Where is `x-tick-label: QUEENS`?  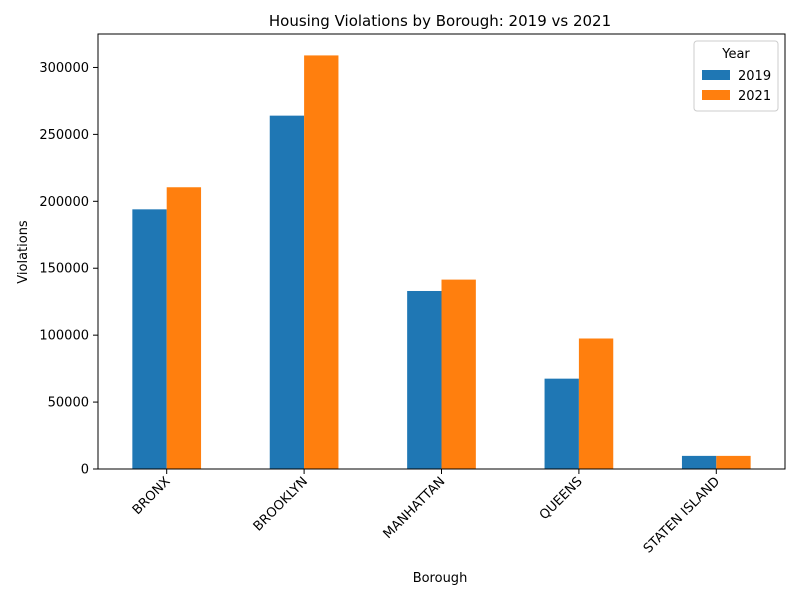
x-tick-label: QUEENS is located at coordinates (561, 498).